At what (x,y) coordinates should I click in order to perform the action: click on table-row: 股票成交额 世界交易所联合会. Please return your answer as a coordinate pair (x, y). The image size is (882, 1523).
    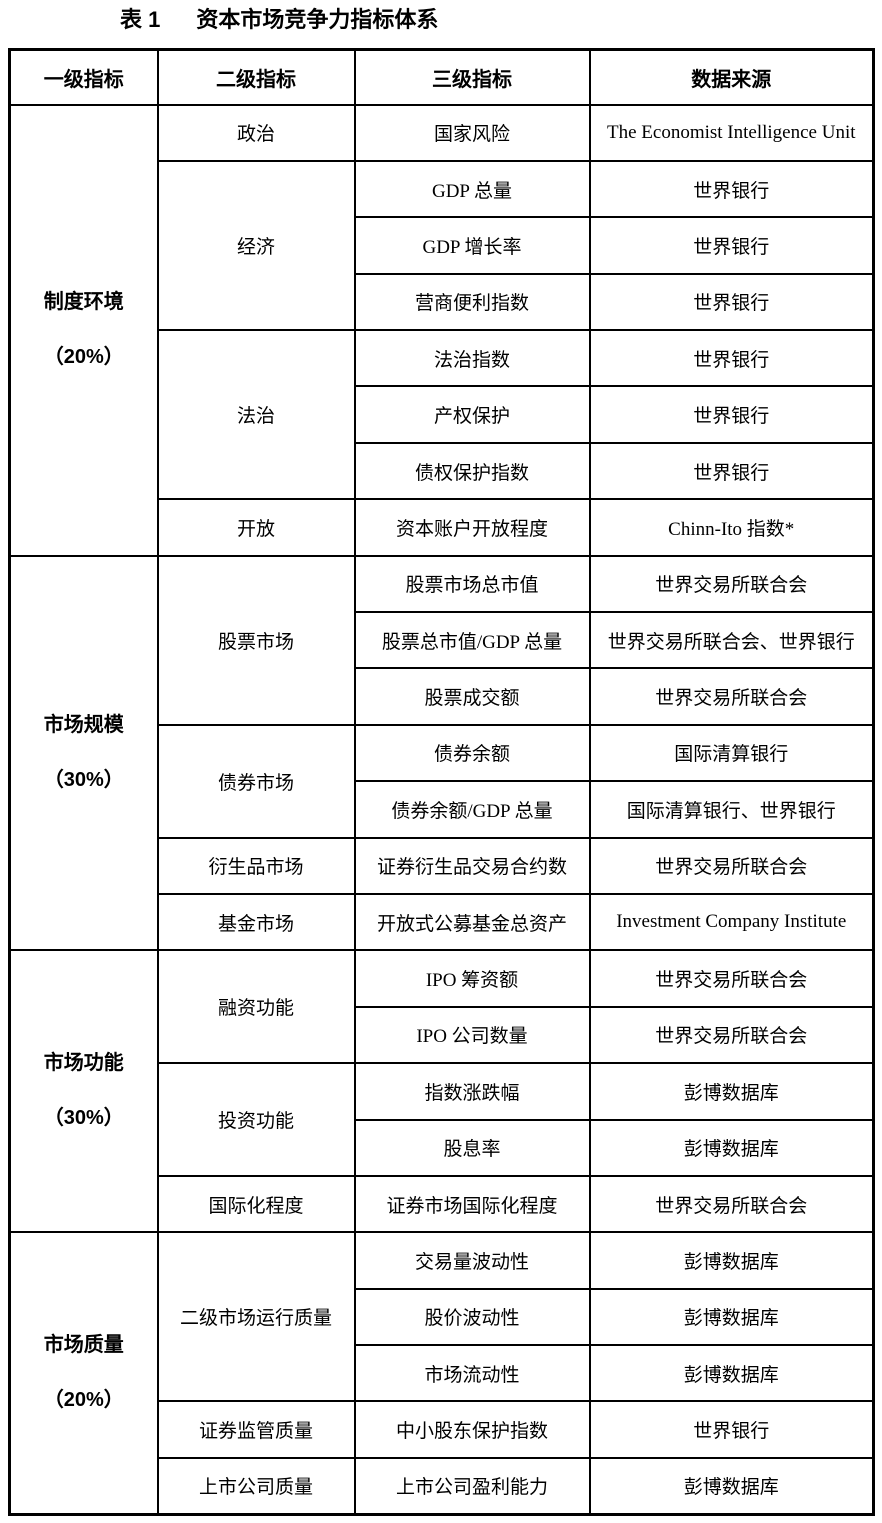
    Looking at the image, I should click on (442, 696).